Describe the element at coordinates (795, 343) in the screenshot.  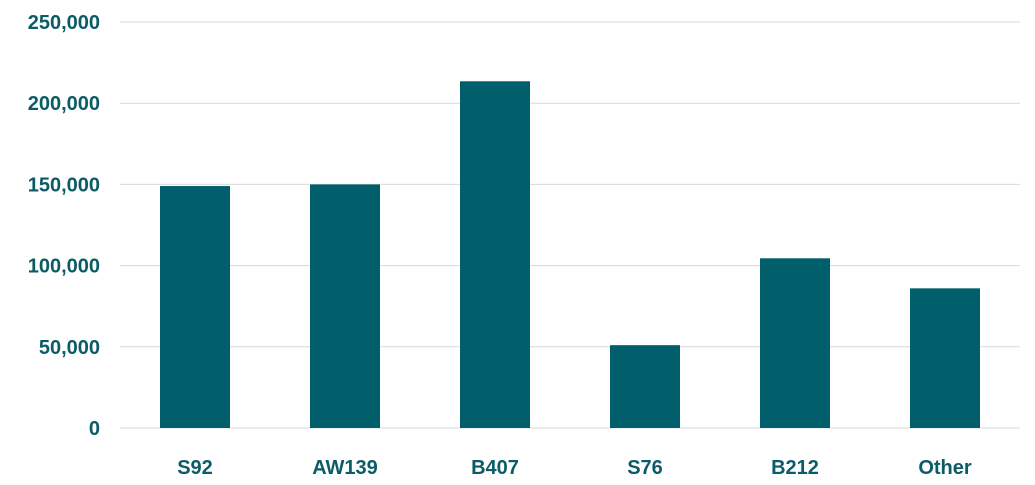
I see `bar-b212` at that location.